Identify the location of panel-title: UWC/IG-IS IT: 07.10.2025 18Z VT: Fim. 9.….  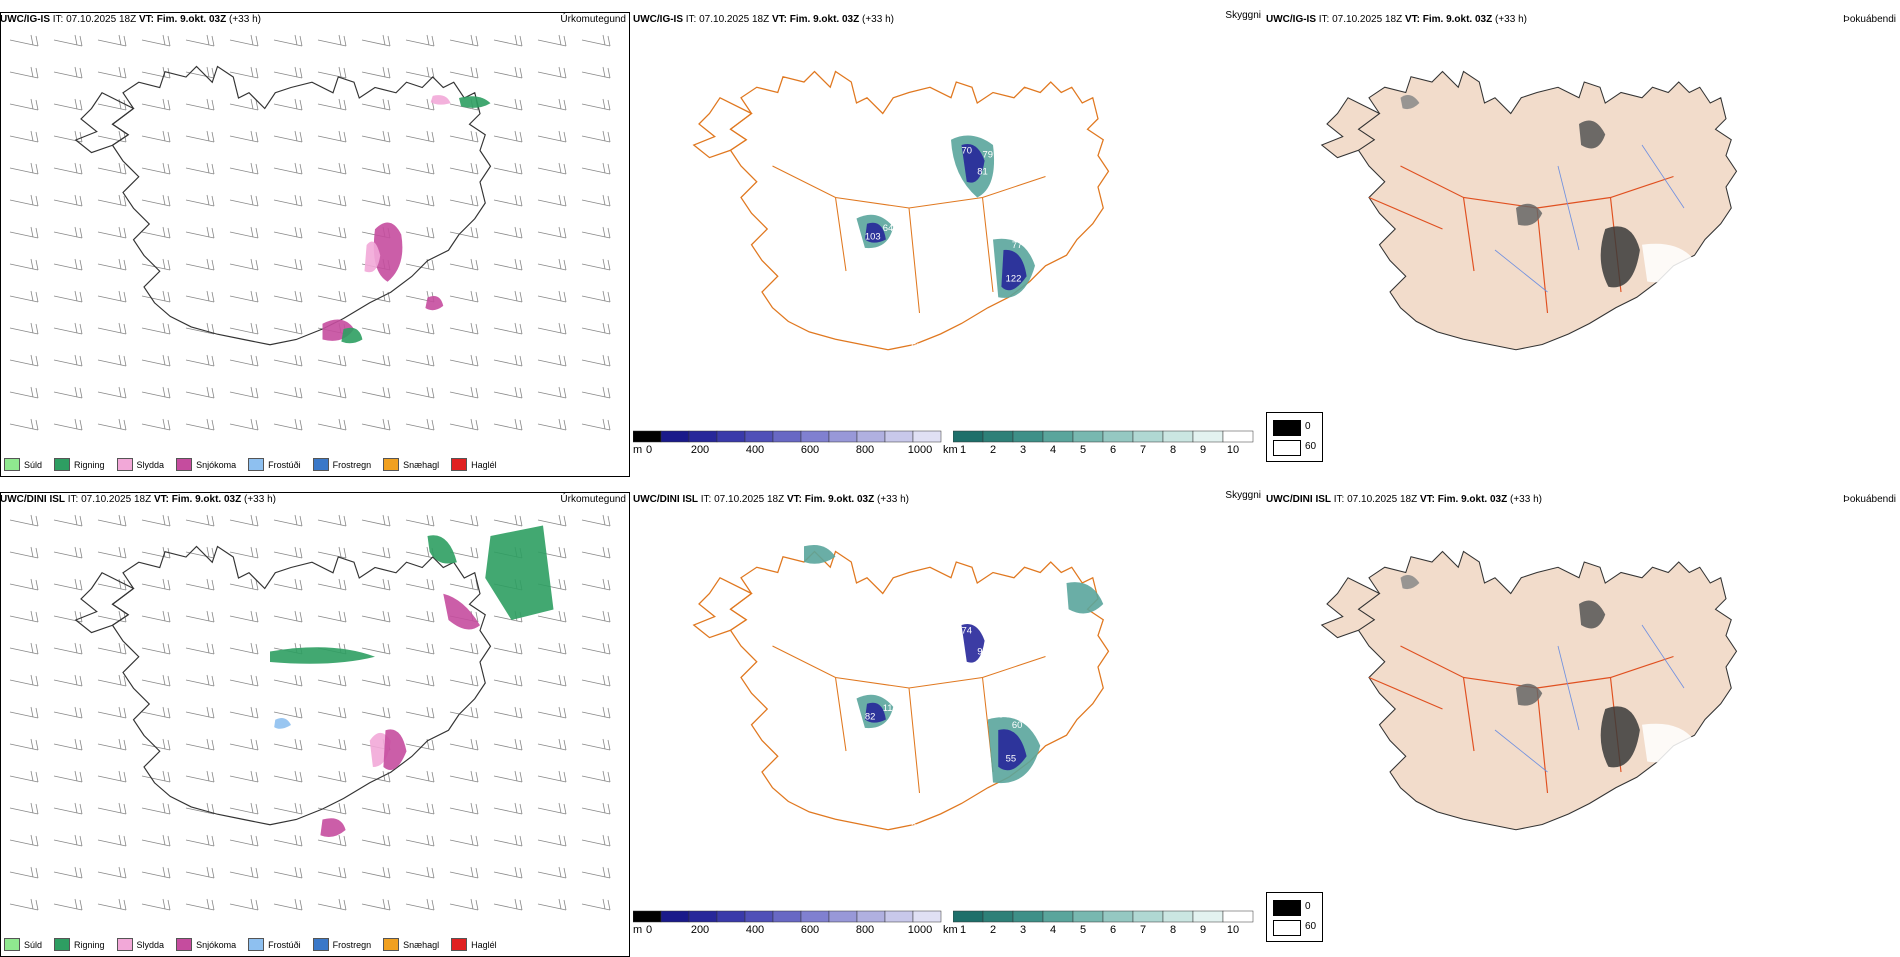
(130, 19).